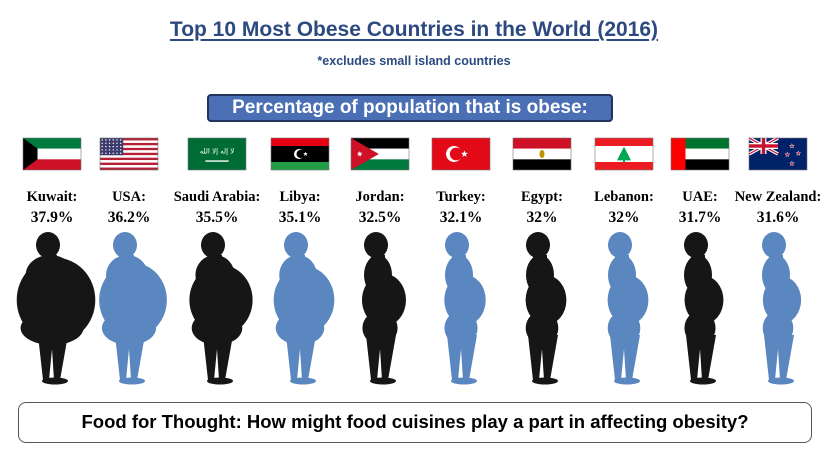 This screenshot has height=467, width=828. I want to click on country-label: Lebanon:, so click(624, 197).